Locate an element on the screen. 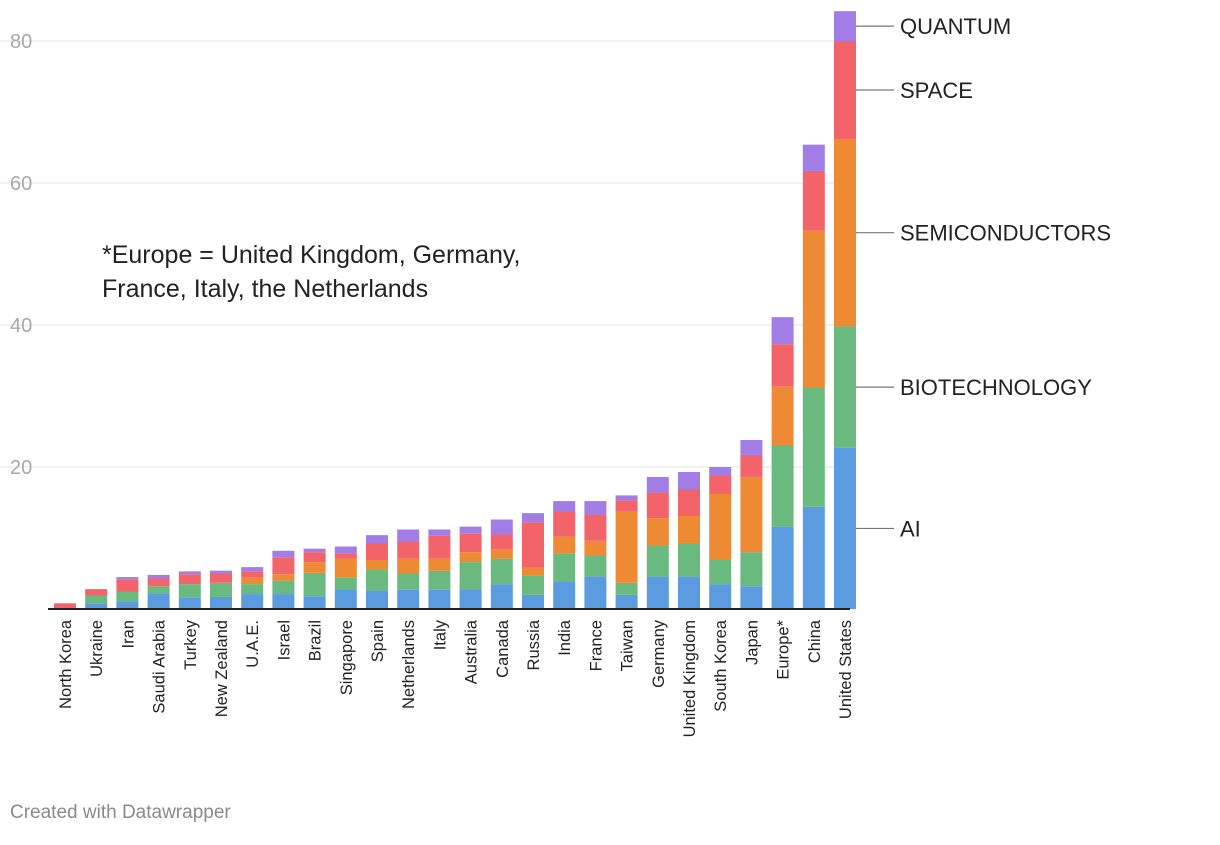 The width and height of the screenshot is (1220, 845). bar-segment-new-zealand-quantum is located at coordinates (221, 572).